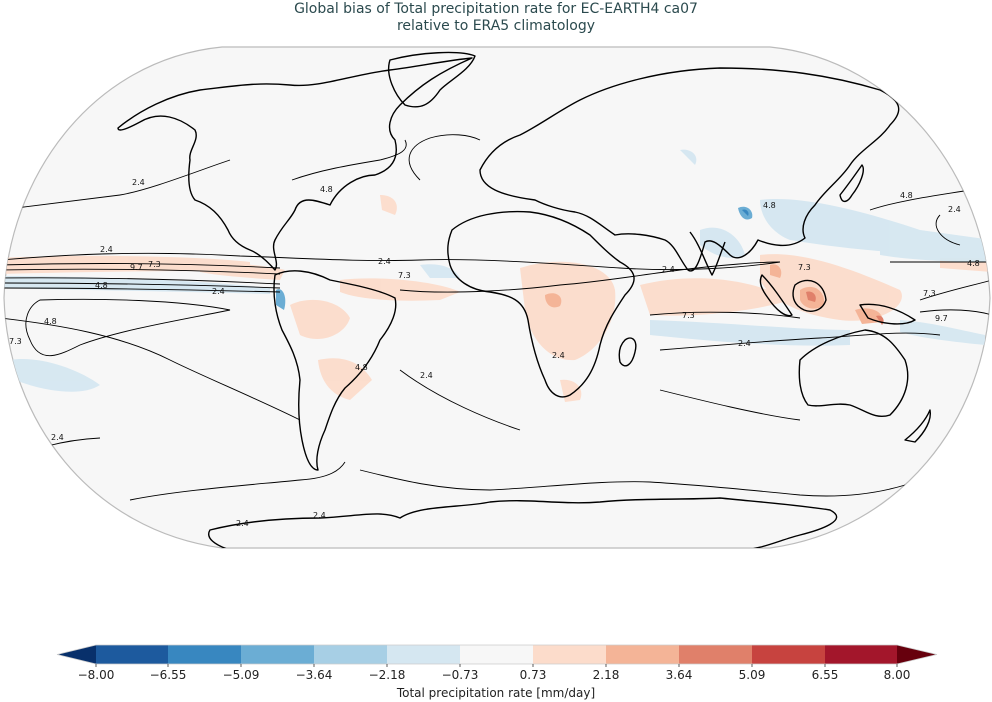 The width and height of the screenshot is (992, 702). What do you see at coordinates (533, 675) in the screenshot?
I see `colorbar-tick-label: 0.73` at bounding box center [533, 675].